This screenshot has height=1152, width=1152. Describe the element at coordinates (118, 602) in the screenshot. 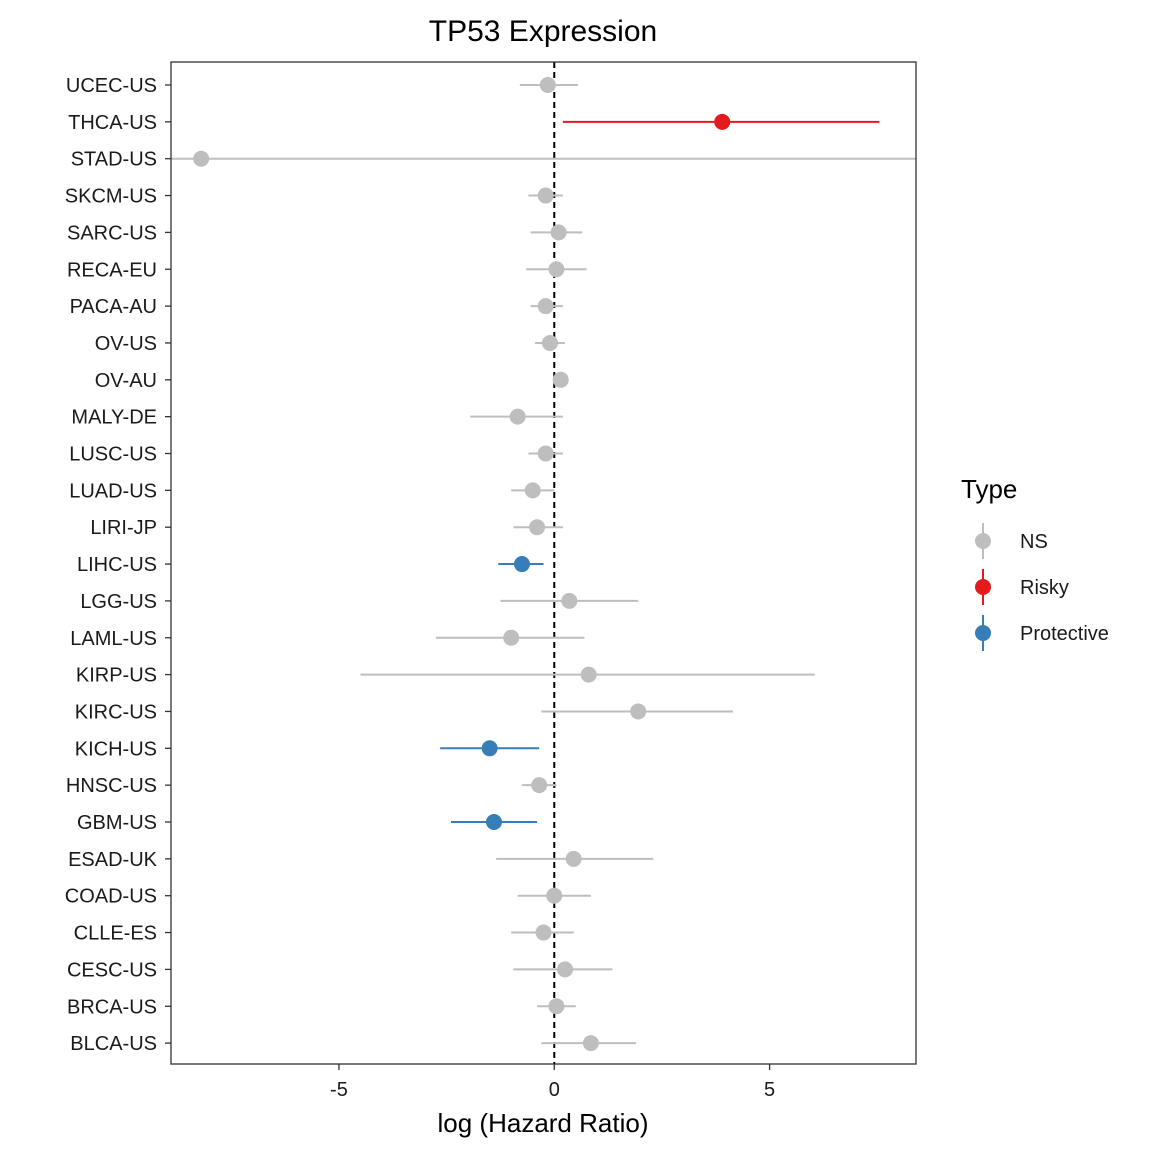

I see `y-tick-label-lgg-us: LGG-US` at that location.